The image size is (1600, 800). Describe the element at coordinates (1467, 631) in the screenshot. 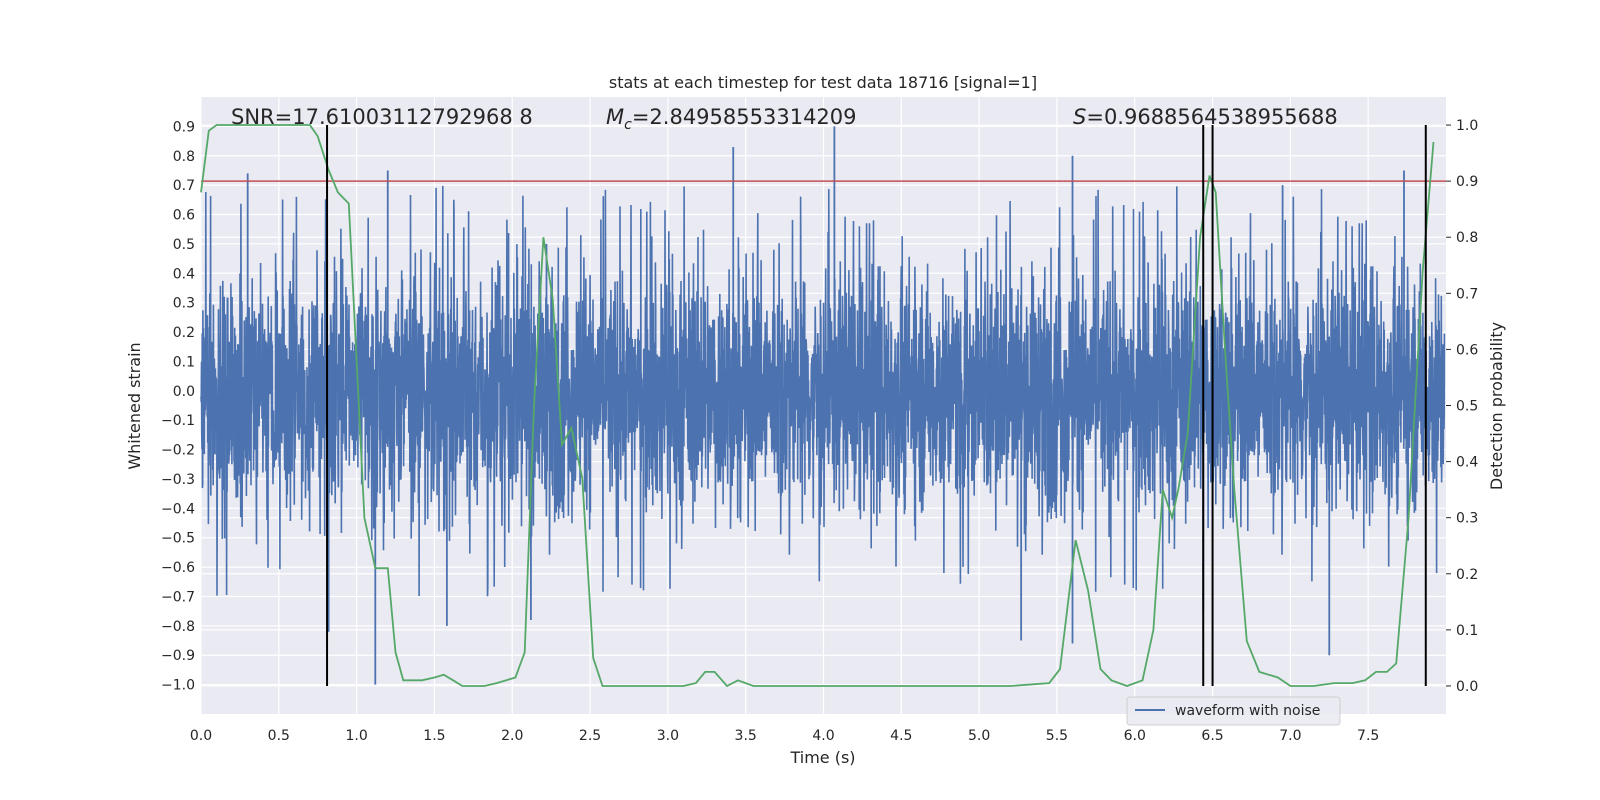

I see `y2-tick-label: 0.1` at that location.